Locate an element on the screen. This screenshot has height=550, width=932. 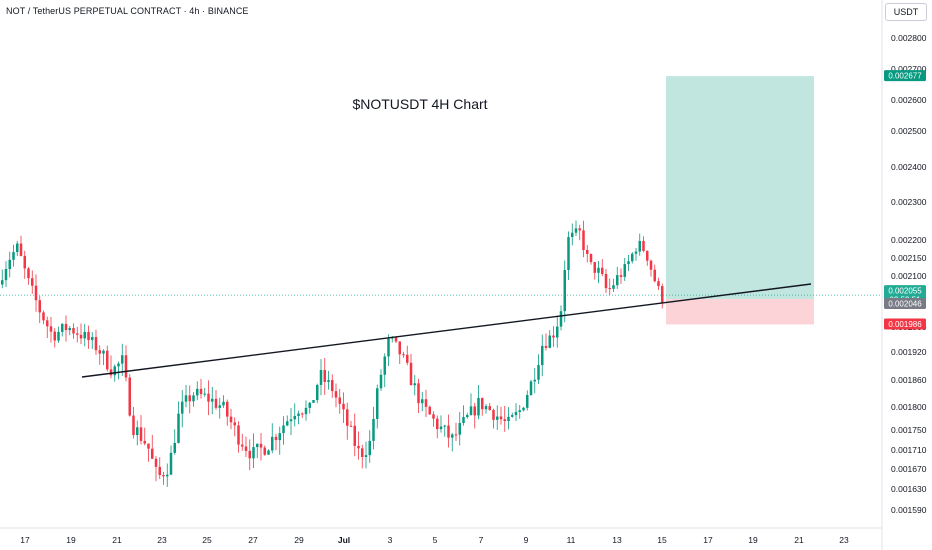
price-badge: 0.002046 is located at coordinates (905, 303).